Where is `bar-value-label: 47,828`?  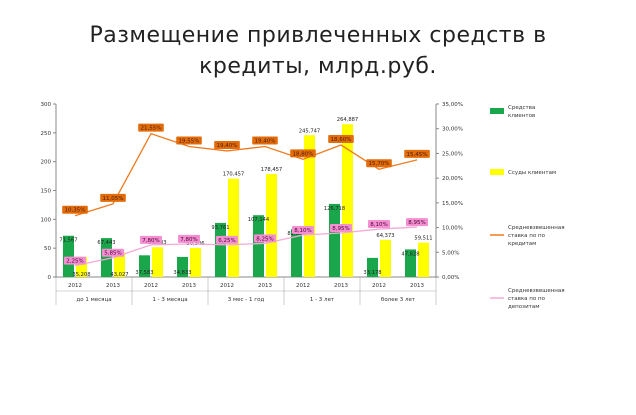 bar-value-label: 47,828 is located at coordinates (410, 254).